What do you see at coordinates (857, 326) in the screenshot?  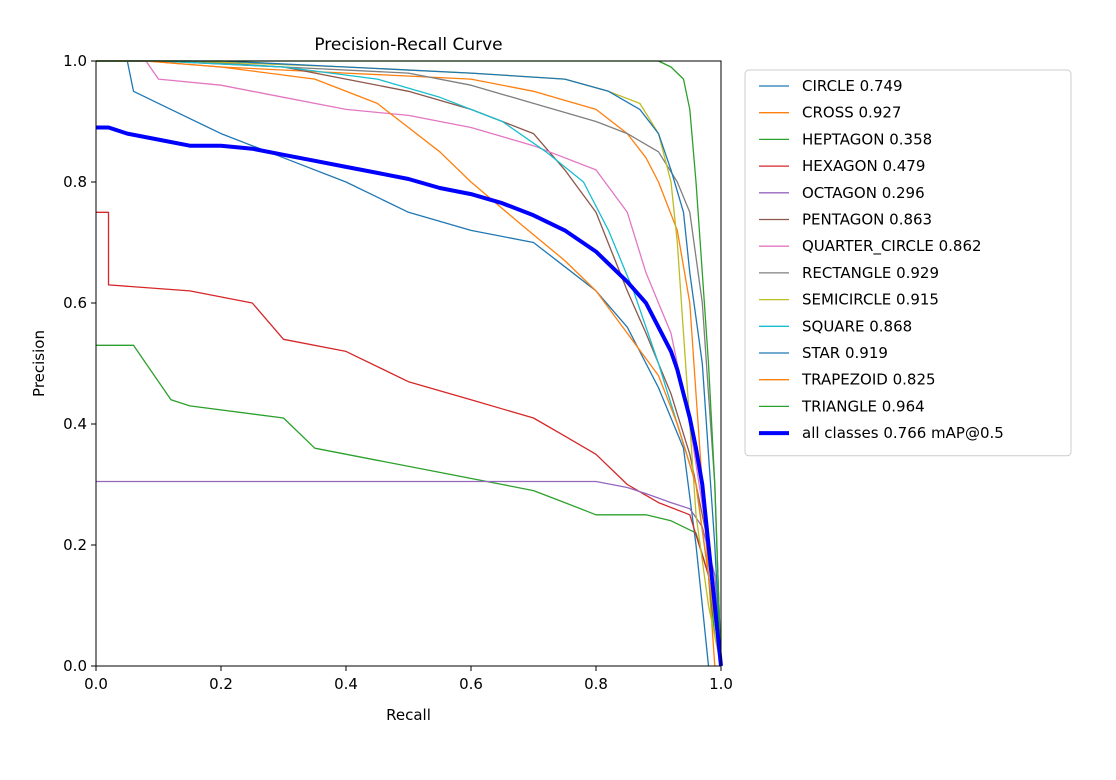 I see `legend-label: SQUARE 0.868` at bounding box center [857, 326].